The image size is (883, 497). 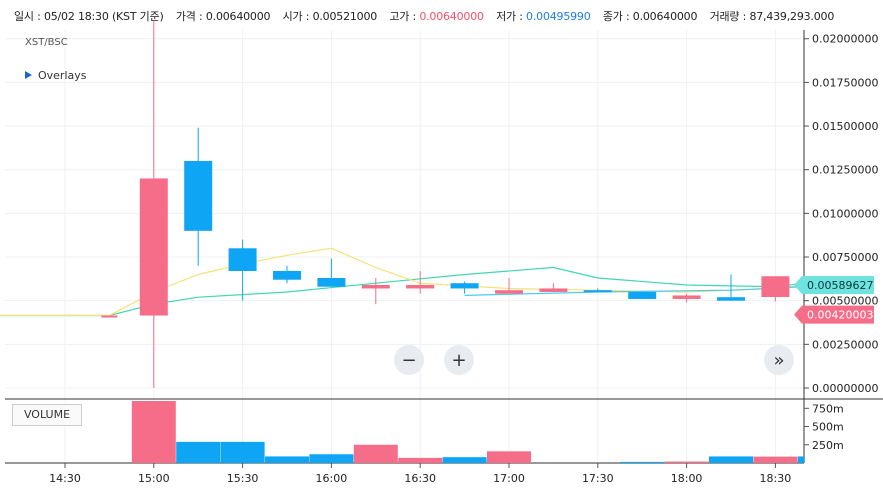 I want to click on x-tick-label: 14:30, so click(x=65, y=478).